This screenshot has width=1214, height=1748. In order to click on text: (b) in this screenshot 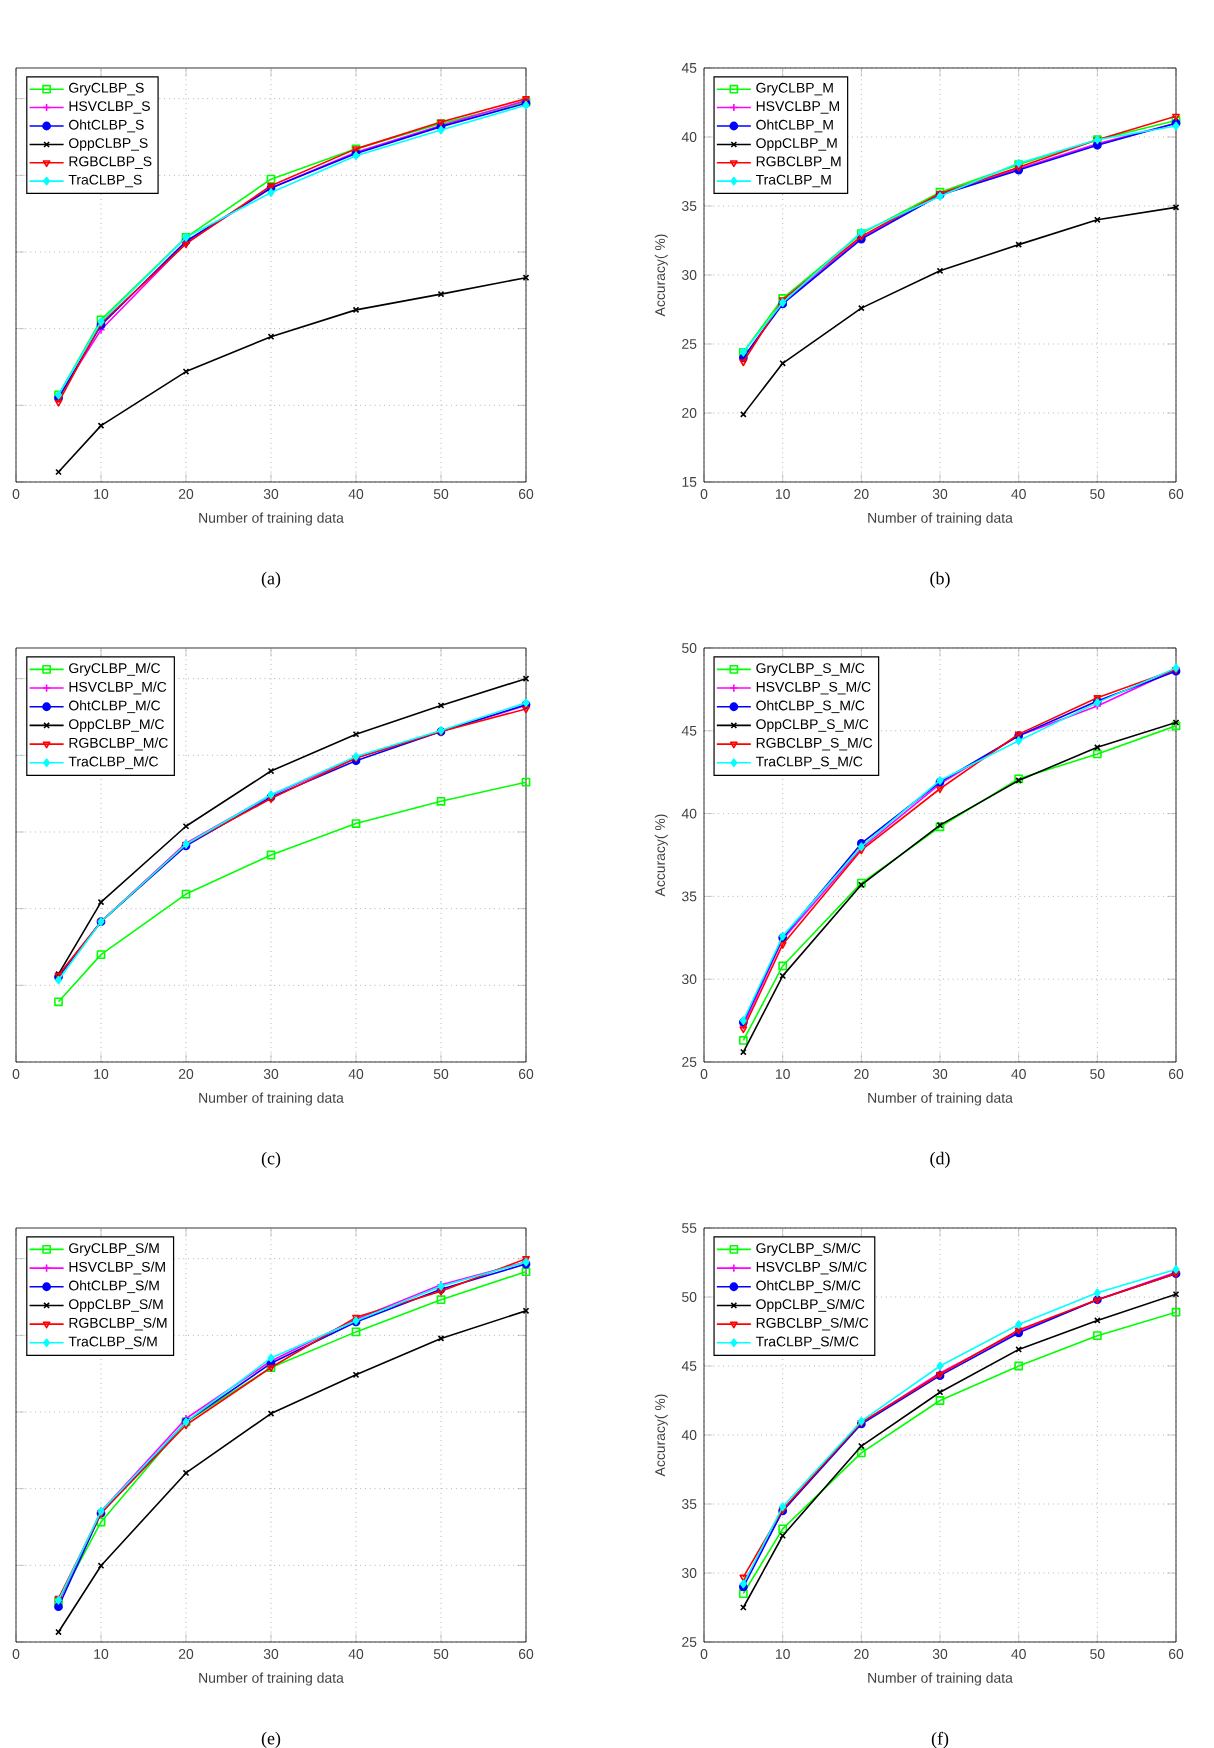, I will do `click(940, 580)`.